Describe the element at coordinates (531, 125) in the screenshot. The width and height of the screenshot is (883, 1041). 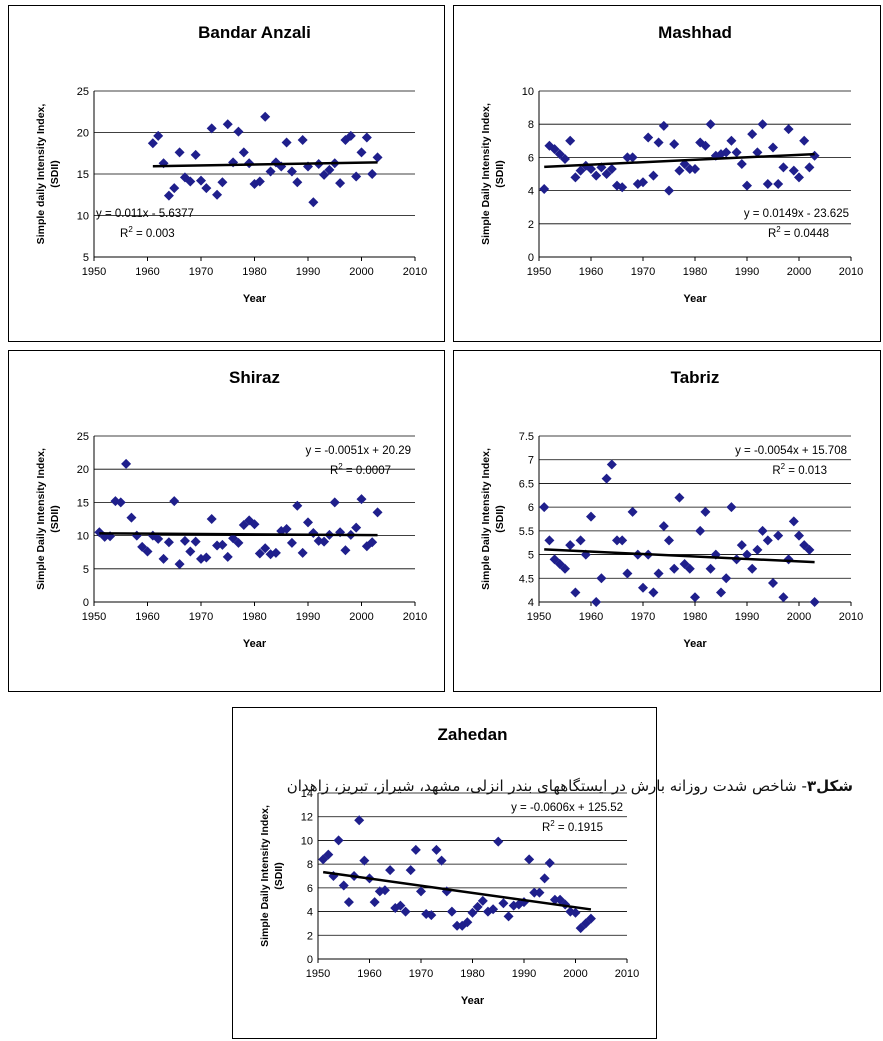
I see `y-tick-label: 8` at that location.